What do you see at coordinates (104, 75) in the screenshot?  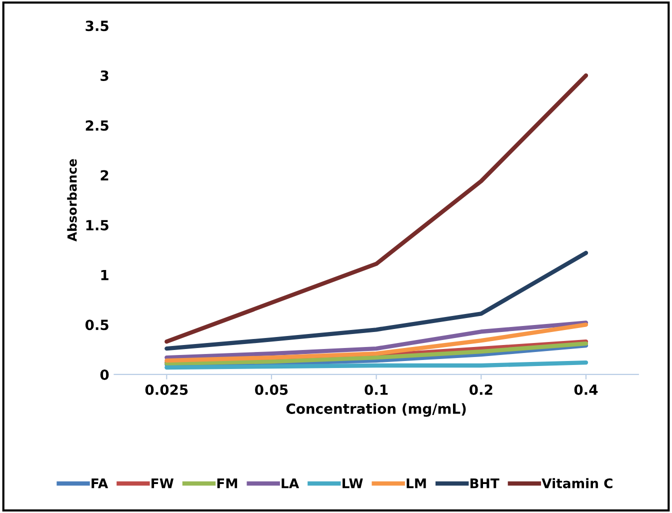 I see `y-tick-label: 3` at bounding box center [104, 75].